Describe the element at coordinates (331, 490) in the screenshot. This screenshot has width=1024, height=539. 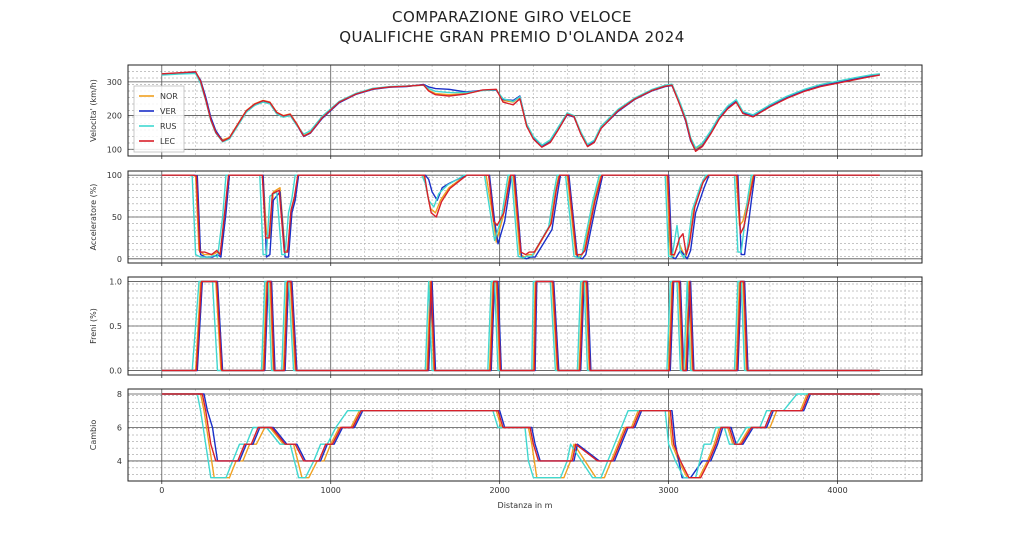
I see `x-tick-label: 1000` at that location.